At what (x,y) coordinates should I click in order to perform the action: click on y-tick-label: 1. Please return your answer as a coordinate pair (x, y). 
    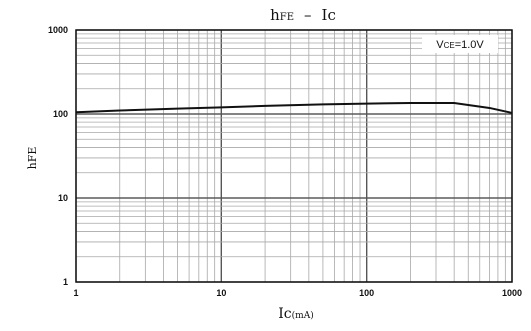
    Looking at the image, I should click on (65, 282).